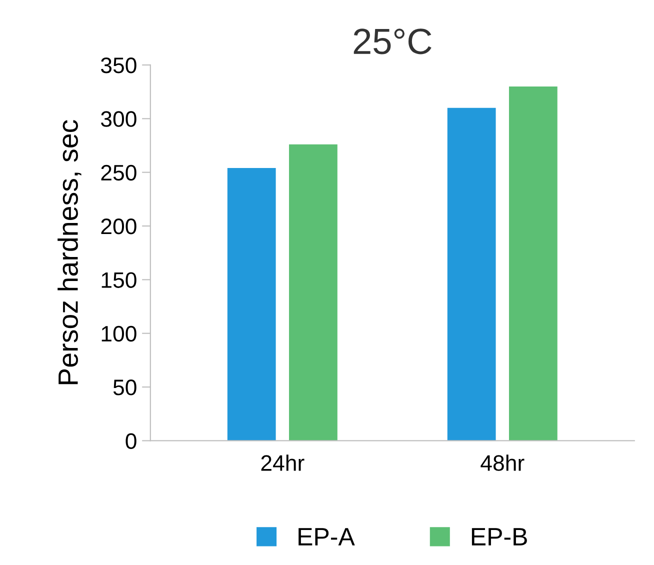 This screenshot has width=654, height=565. What do you see at coordinates (393, 41) in the screenshot?
I see `chart-title: 25°C` at bounding box center [393, 41].